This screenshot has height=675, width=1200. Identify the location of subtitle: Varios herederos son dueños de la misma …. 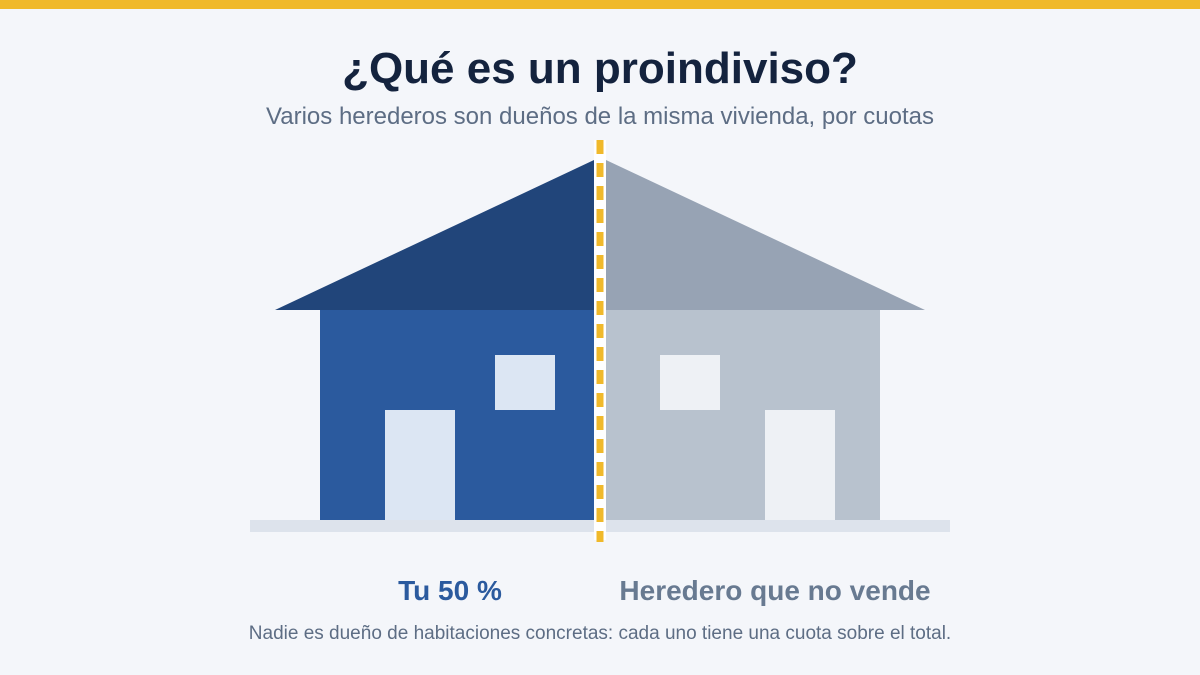
(600, 116).